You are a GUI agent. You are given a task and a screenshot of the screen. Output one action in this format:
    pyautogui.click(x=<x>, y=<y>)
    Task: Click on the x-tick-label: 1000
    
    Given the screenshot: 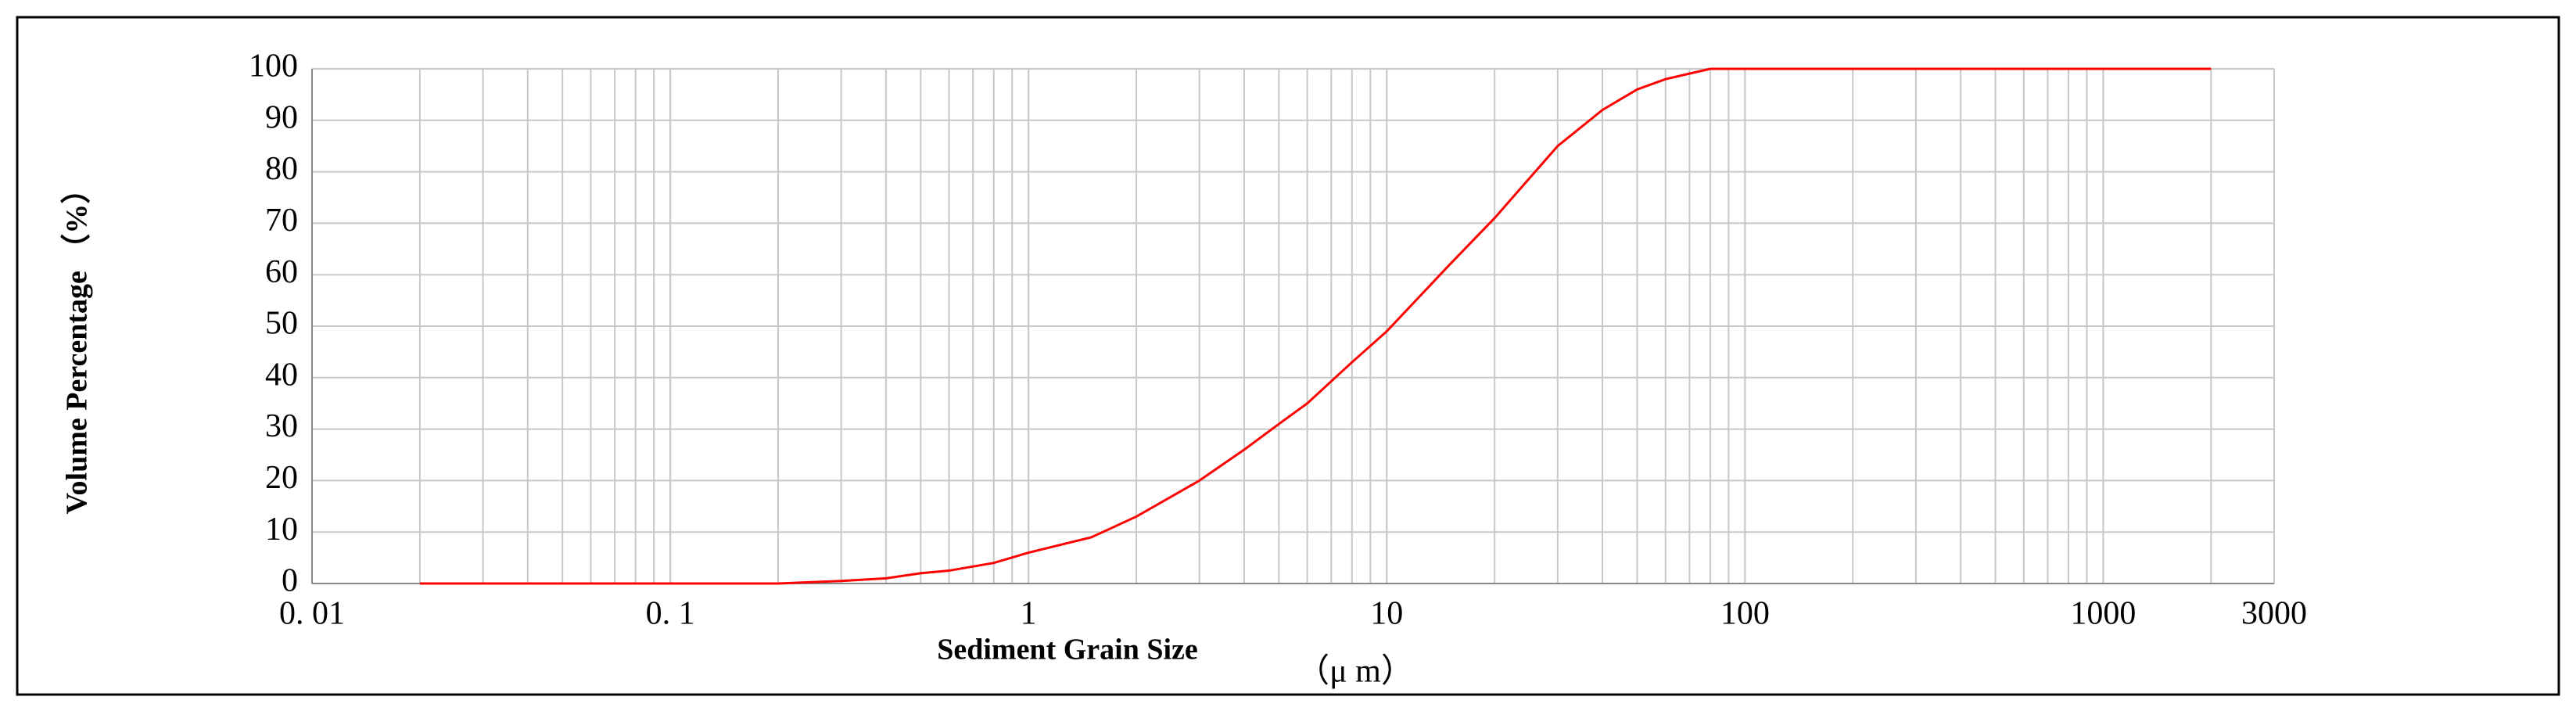 What is the action you would take?
    pyautogui.click(x=2103, y=614)
    